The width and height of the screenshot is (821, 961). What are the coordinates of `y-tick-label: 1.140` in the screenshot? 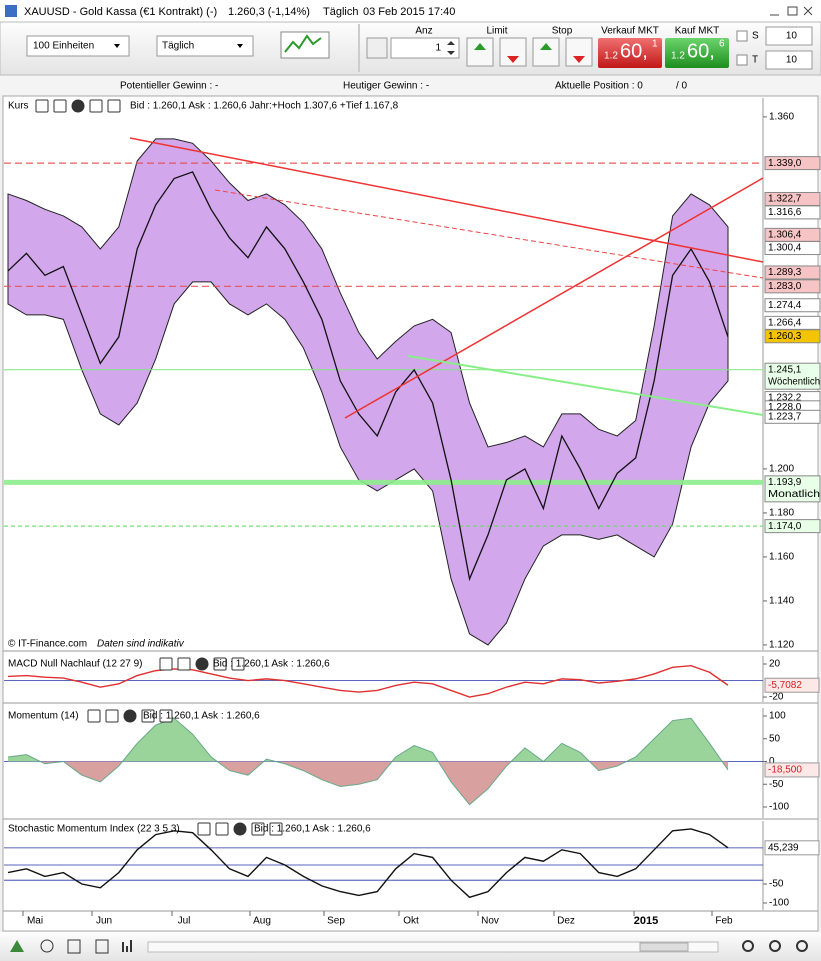 It's located at (781, 601).